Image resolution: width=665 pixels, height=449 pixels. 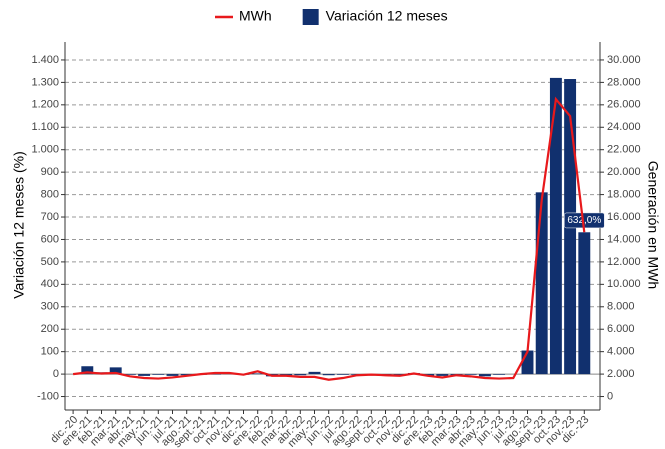 I want to click on value-label-text: 632,0%, so click(x=584, y=220).